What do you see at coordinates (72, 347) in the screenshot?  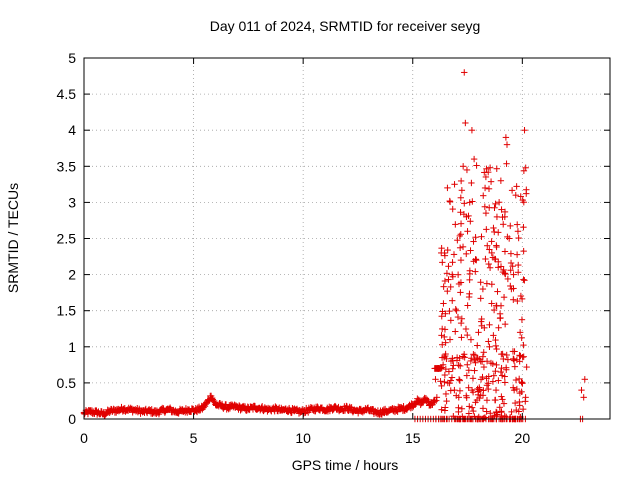 I see `y-tick-label: 1` at bounding box center [72, 347].